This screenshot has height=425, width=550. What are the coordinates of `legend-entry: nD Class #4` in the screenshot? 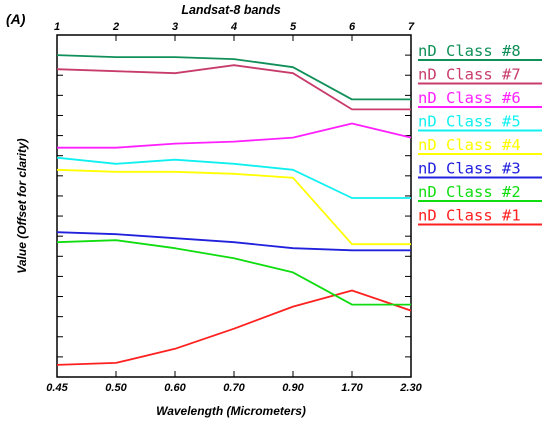 It's located at (469, 145).